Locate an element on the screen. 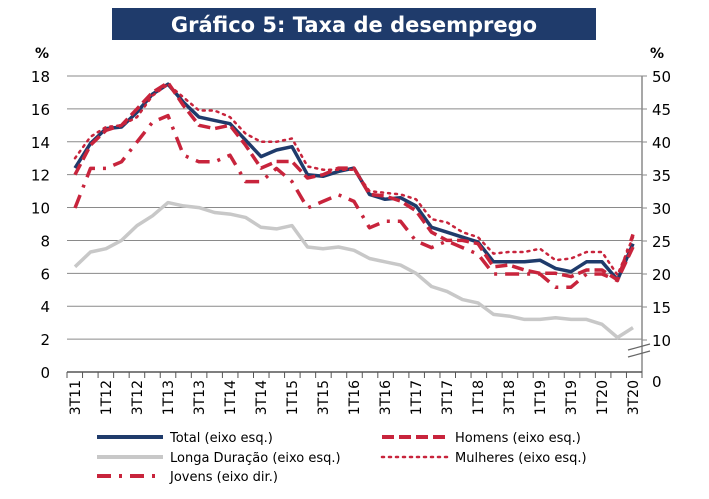 The image size is (709, 499). left-tick-label: 8 is located at coordinates (45, 241).